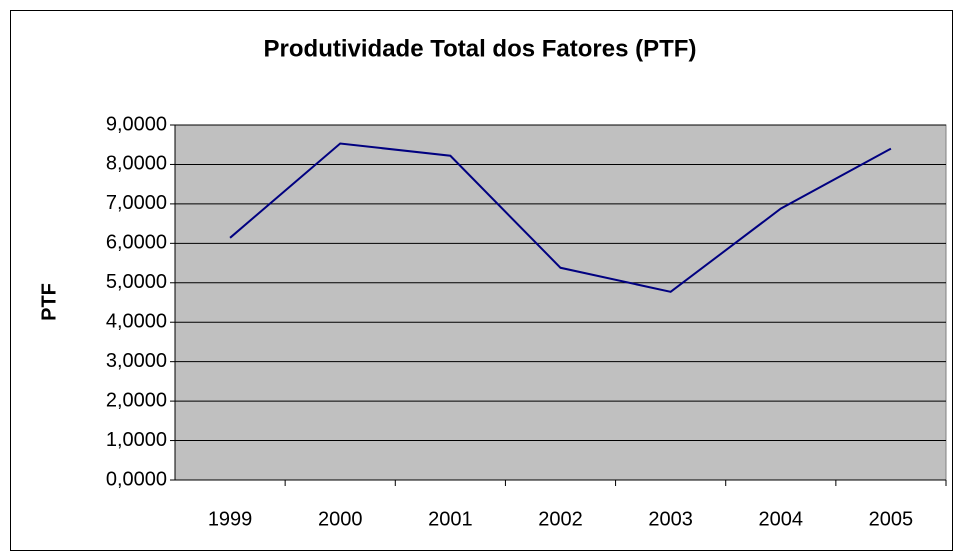 The width and height of the screenshot is (956, 554). I want to click on chart-title: Produtividade Total dos Fatores (PTF), so click(480, 48).